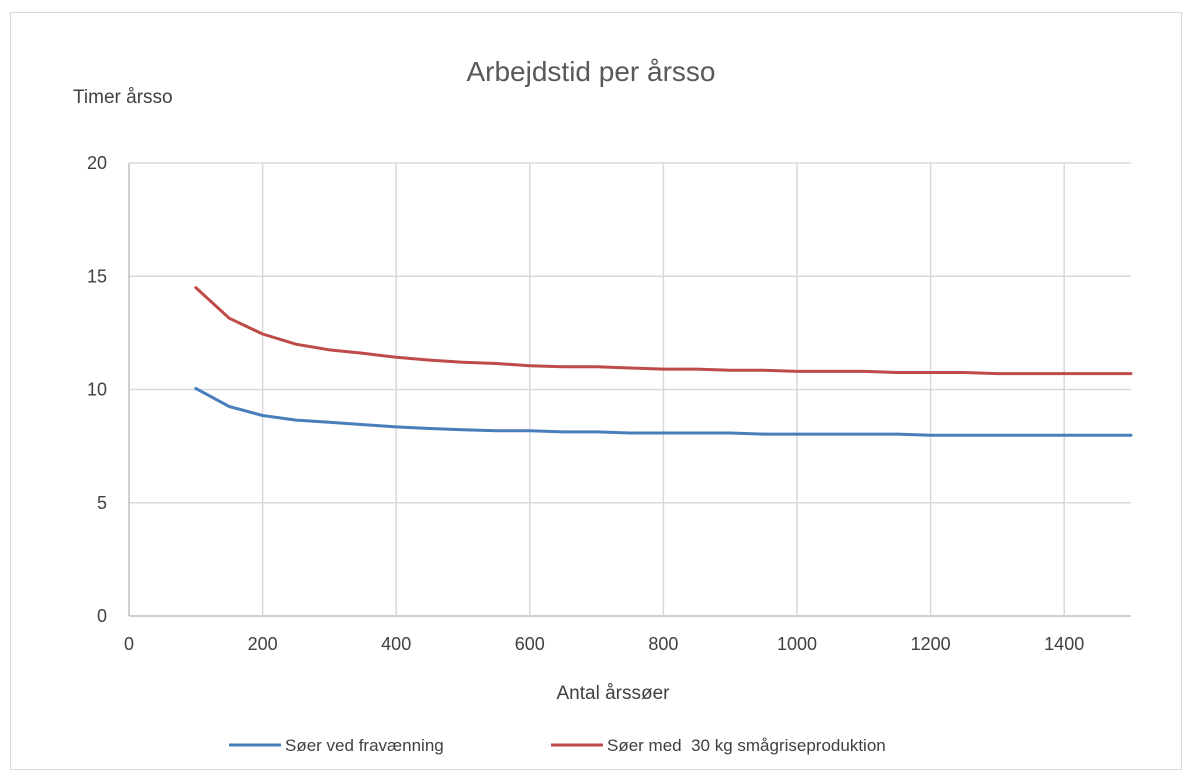 The width and height of the screenshot is (1184, 772). I want to click on x-tick-label: 400, so click(396, 644).